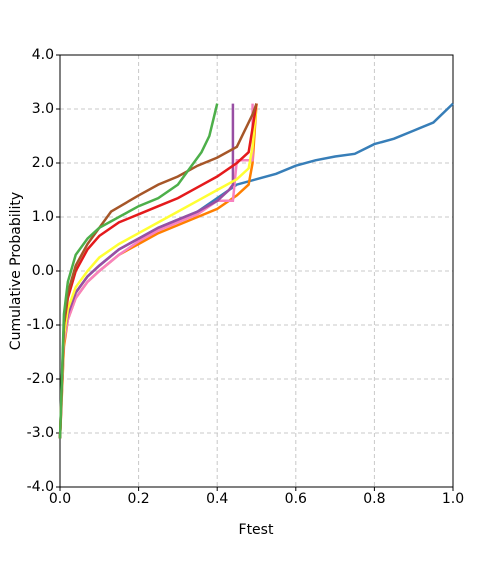  Describe the element at coordinates (40, 487) in the screenshot. I see `y-tick-label: -4.0` at that location.